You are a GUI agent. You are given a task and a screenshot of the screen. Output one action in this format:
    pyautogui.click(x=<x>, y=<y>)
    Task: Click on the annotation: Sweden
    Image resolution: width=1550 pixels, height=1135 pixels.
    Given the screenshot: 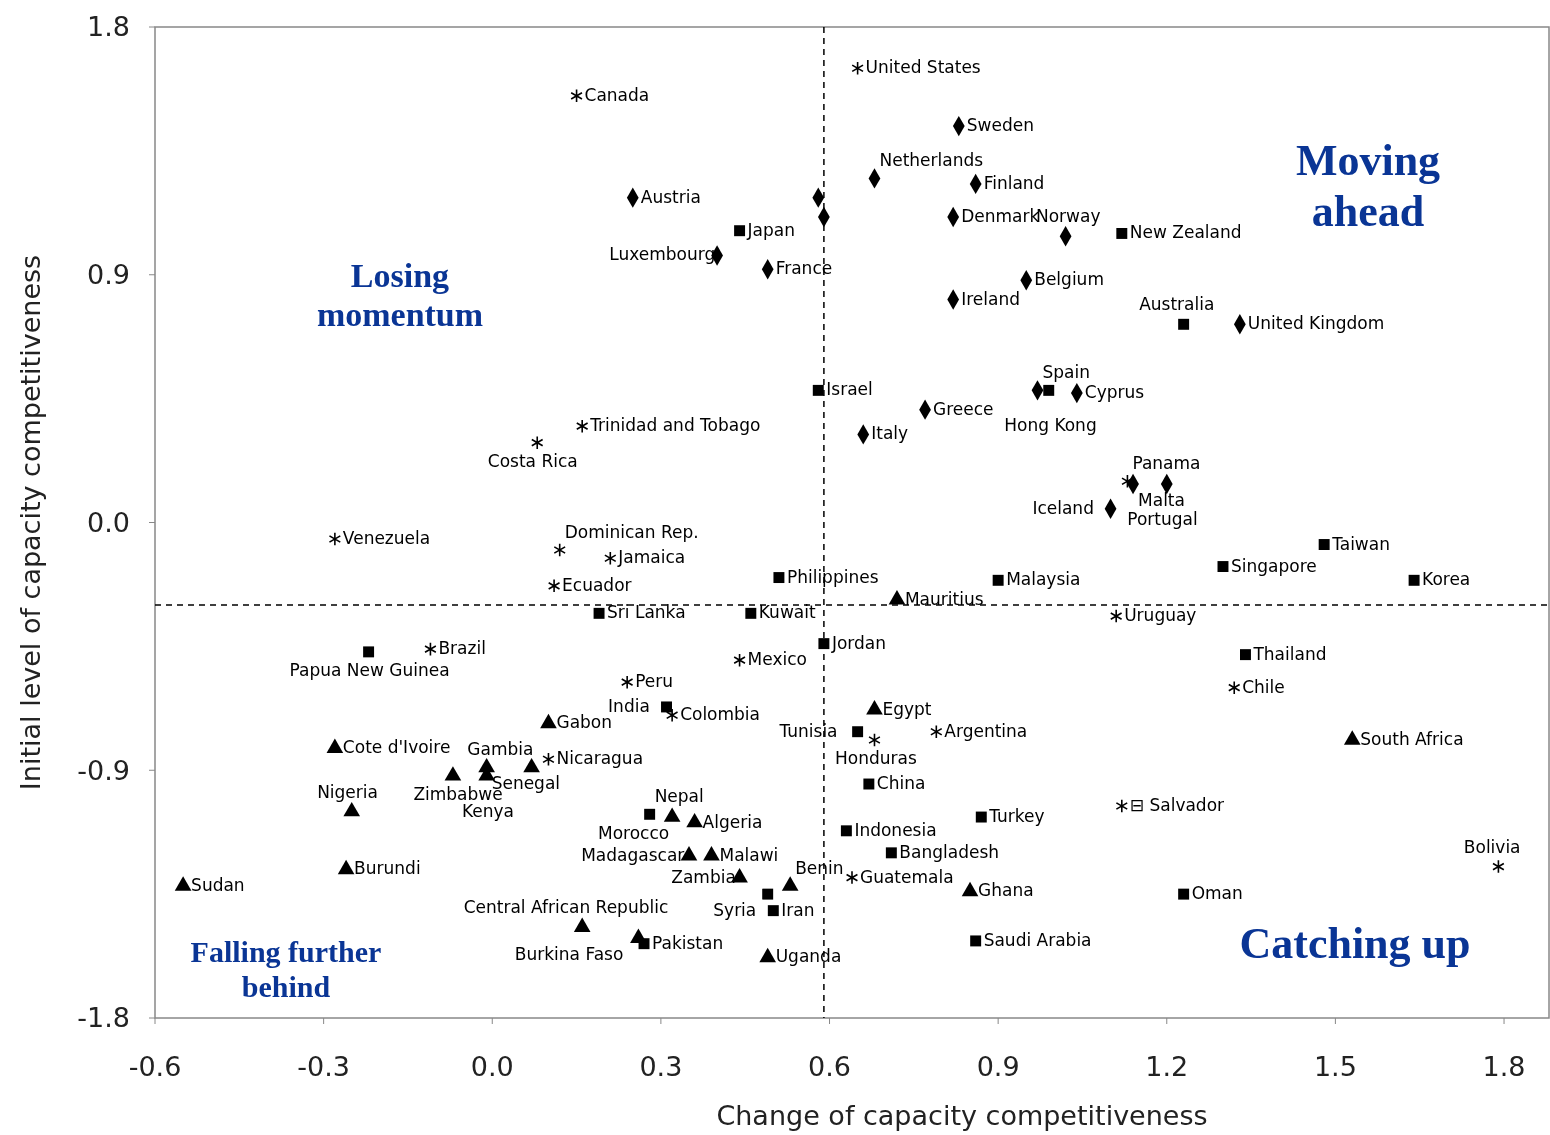 What is the action you would take?
    pyautogui.click(x=1000, y=125)
    